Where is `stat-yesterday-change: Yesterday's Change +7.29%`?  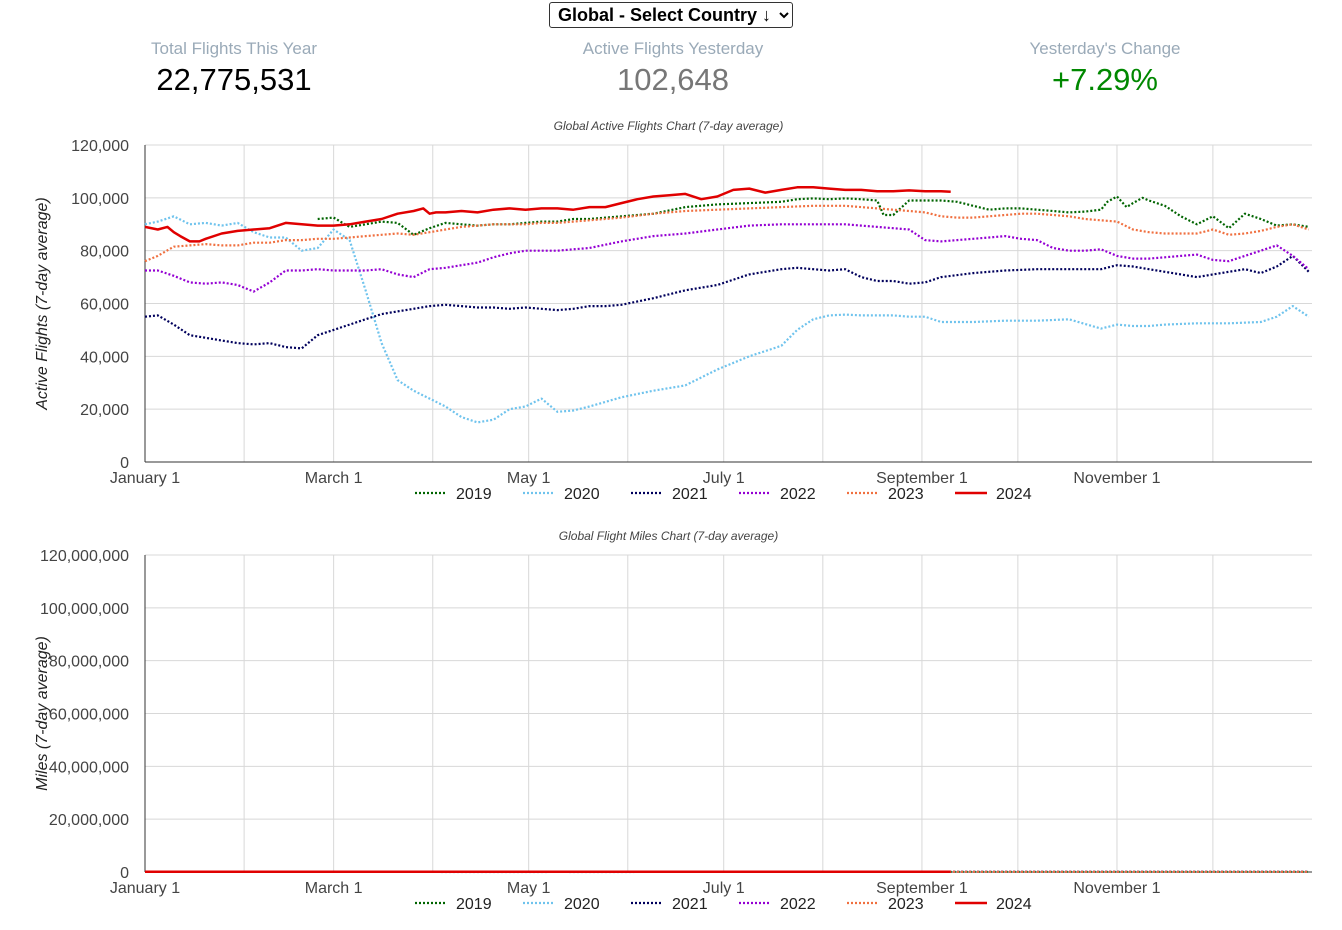
stat-yesterday-change: Yesterday's Change +7.29% is located at coordinates (1105, 69).